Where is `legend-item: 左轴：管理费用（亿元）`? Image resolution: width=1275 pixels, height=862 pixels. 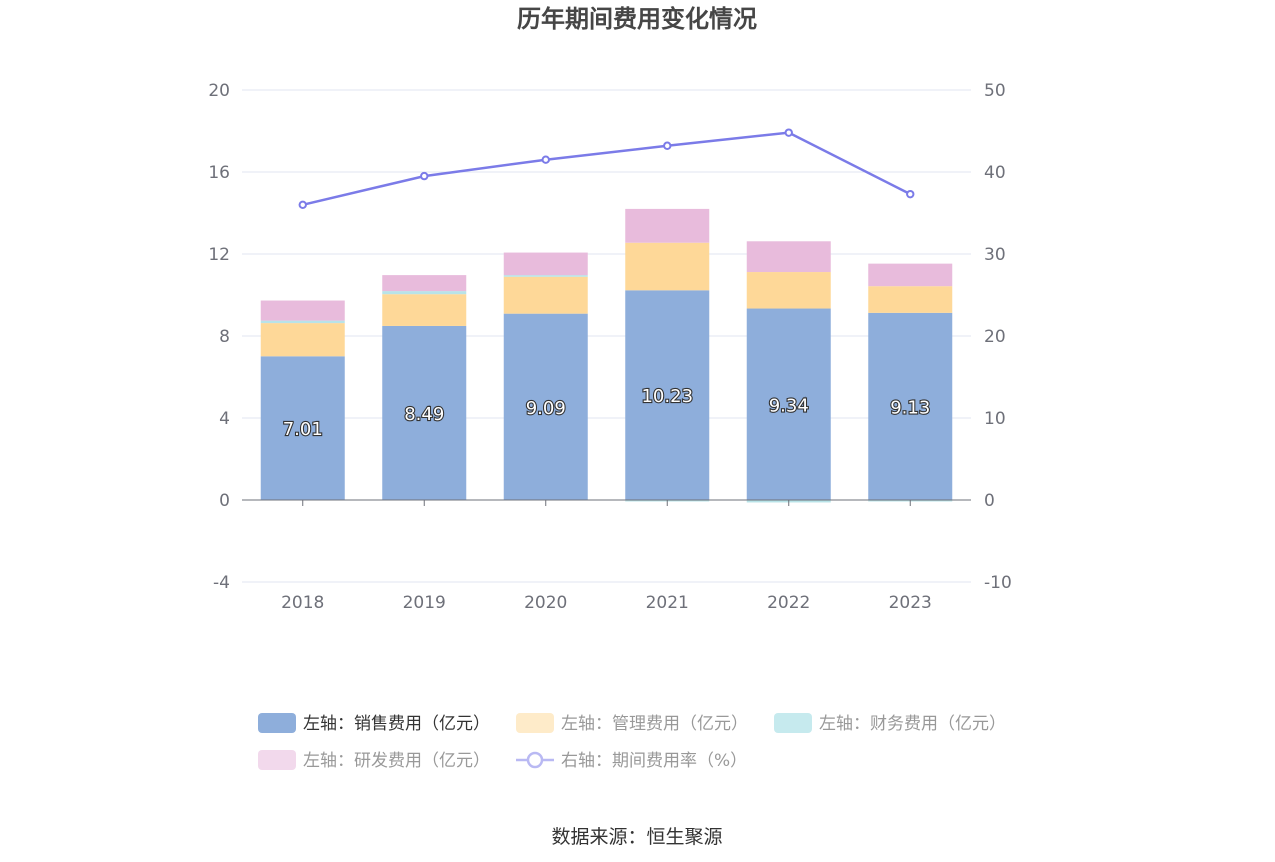 legend-item: 左轴：管理费用（亿元） is located at coordinates (632, 723).